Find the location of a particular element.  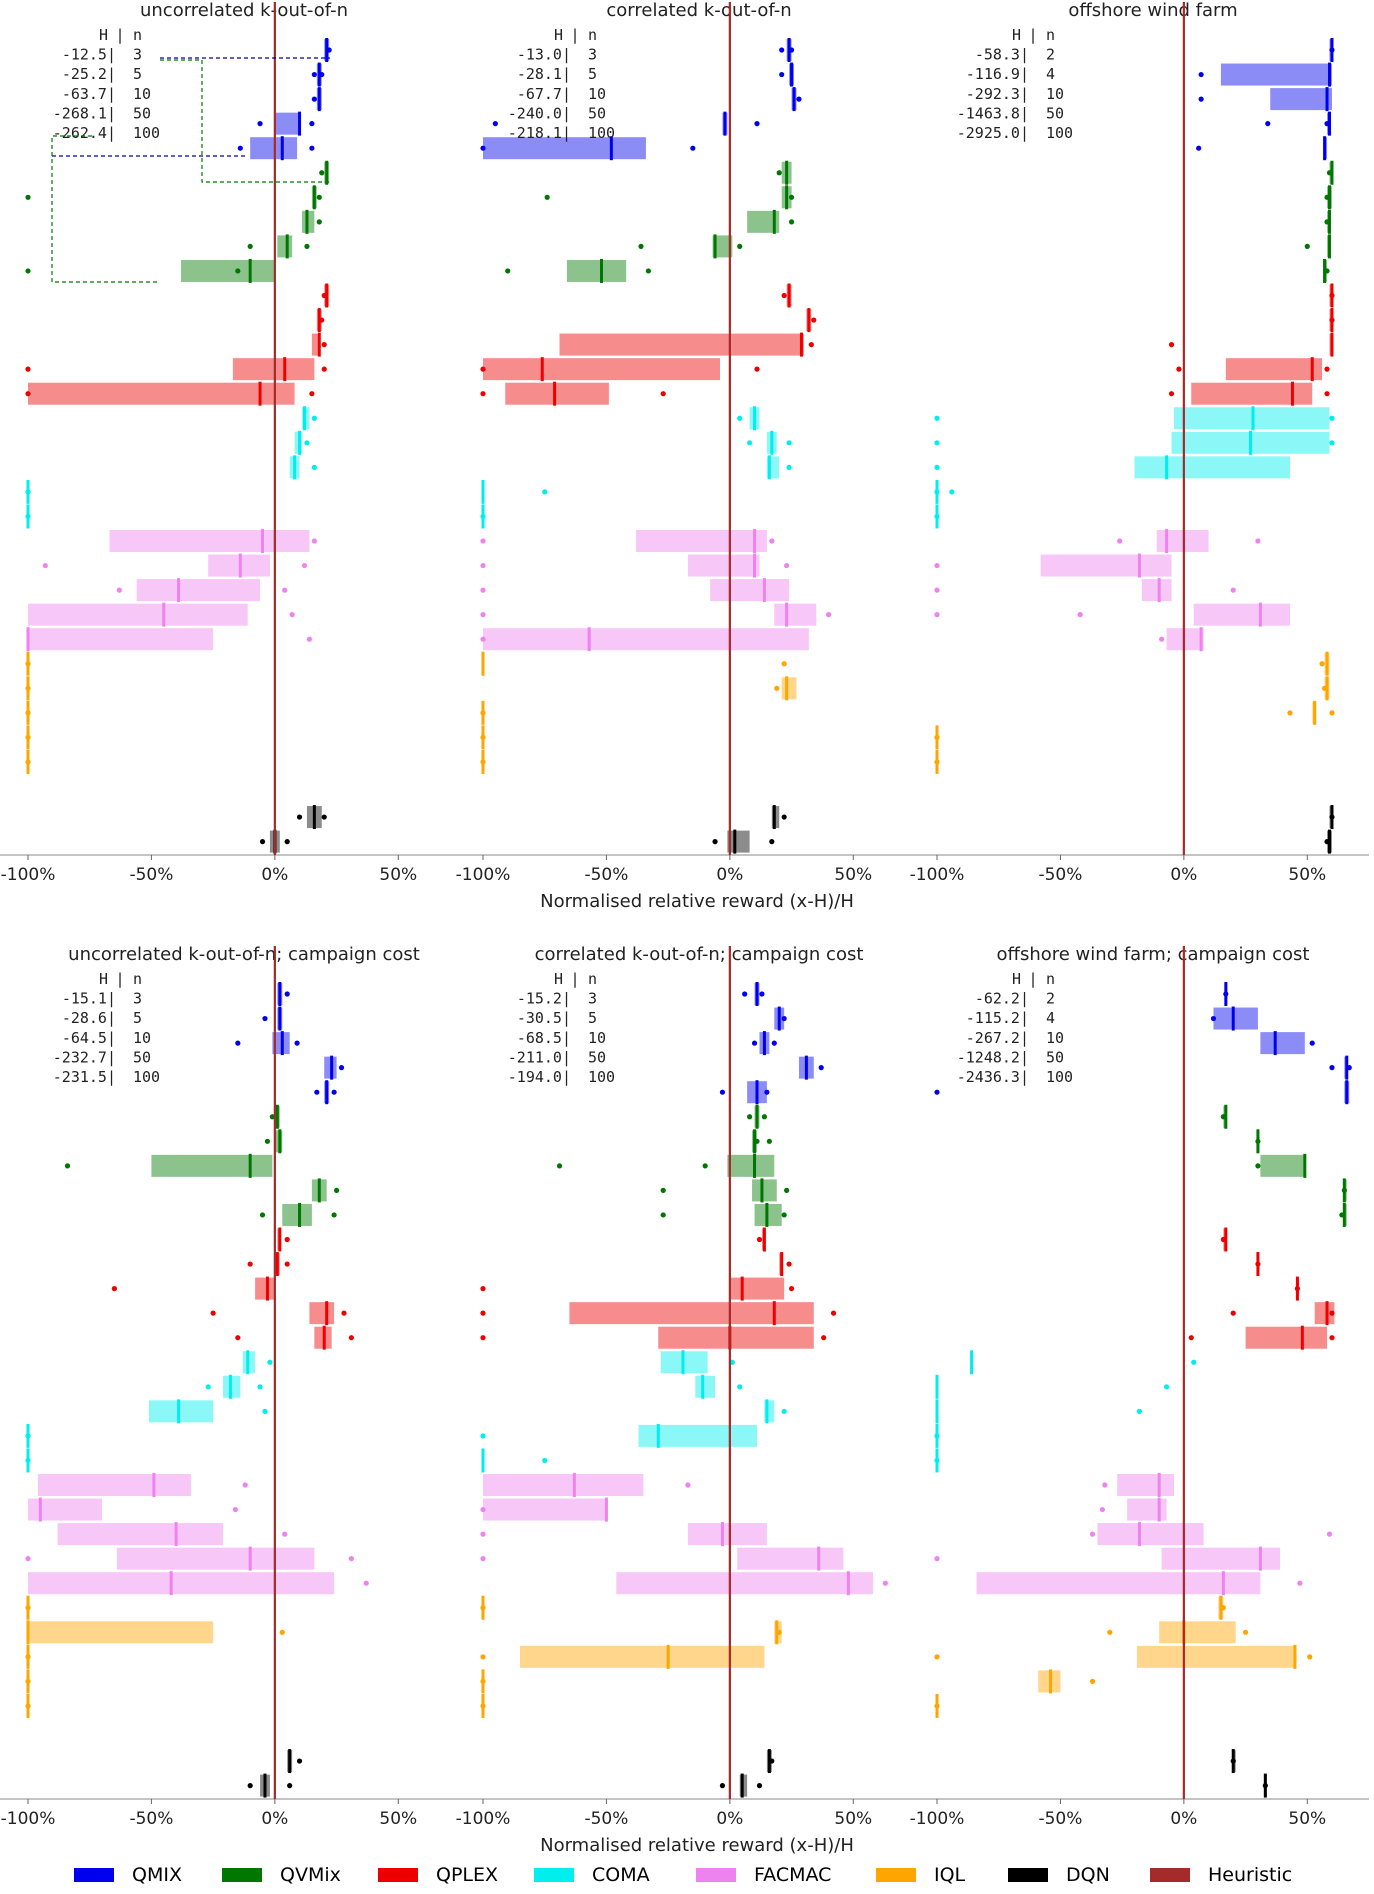

box-iql is located at coordinates (121, 1632).